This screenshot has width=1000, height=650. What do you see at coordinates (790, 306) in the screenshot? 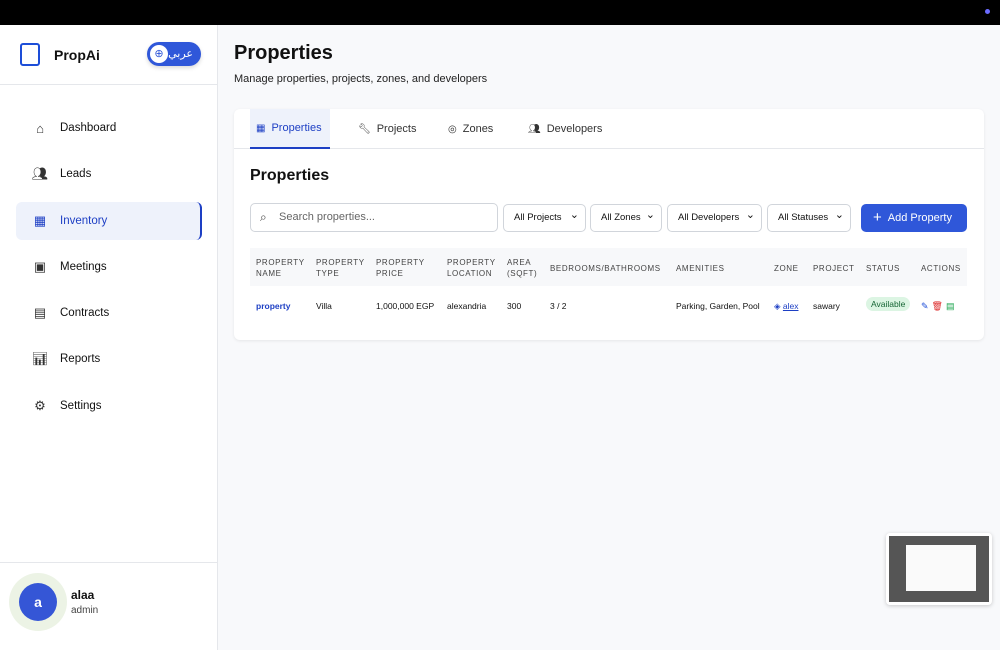
I see `zone-label: alex` at bounding box center [790, 306].